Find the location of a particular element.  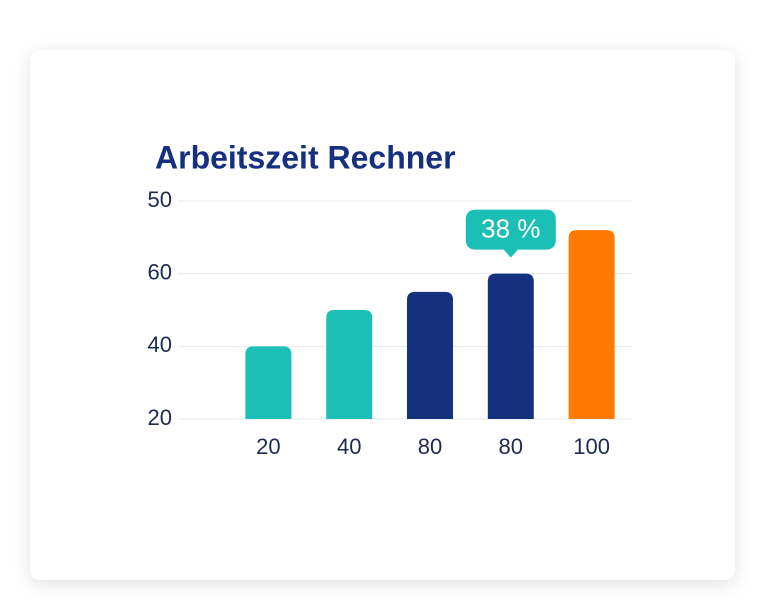

y-tick-label: 60 is located at coordinates (160, 271).